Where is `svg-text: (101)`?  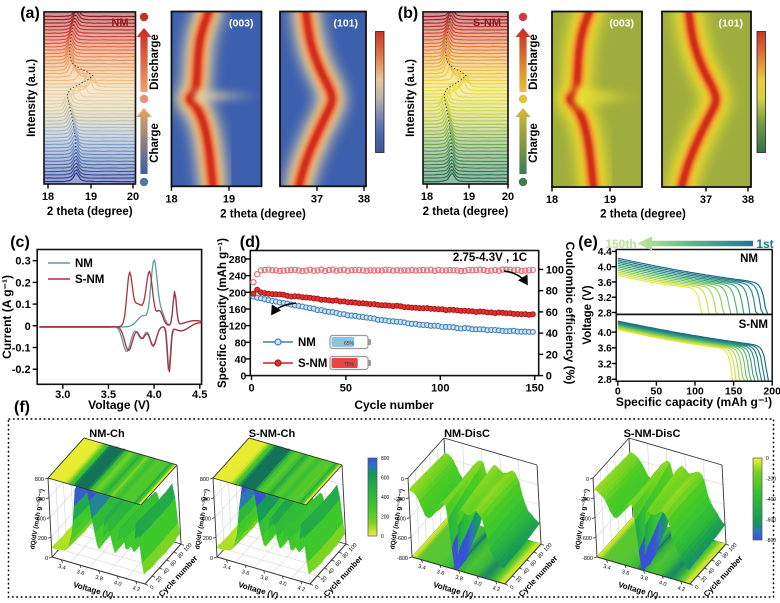 svg-text: (101) is located at coordinates (730, 24).